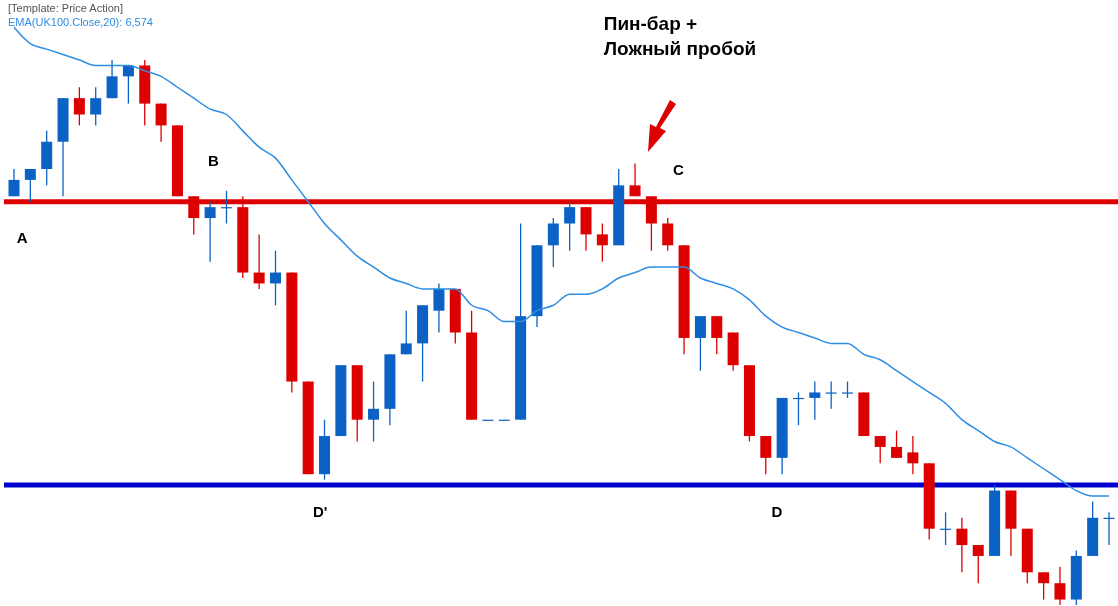 The height and width of the screenshot is (606, 1118). Describe the element at coordinates (80, 22) in the screenshot. I see `series-label: EMA(UK100.Close,20): 6,574` at that location.